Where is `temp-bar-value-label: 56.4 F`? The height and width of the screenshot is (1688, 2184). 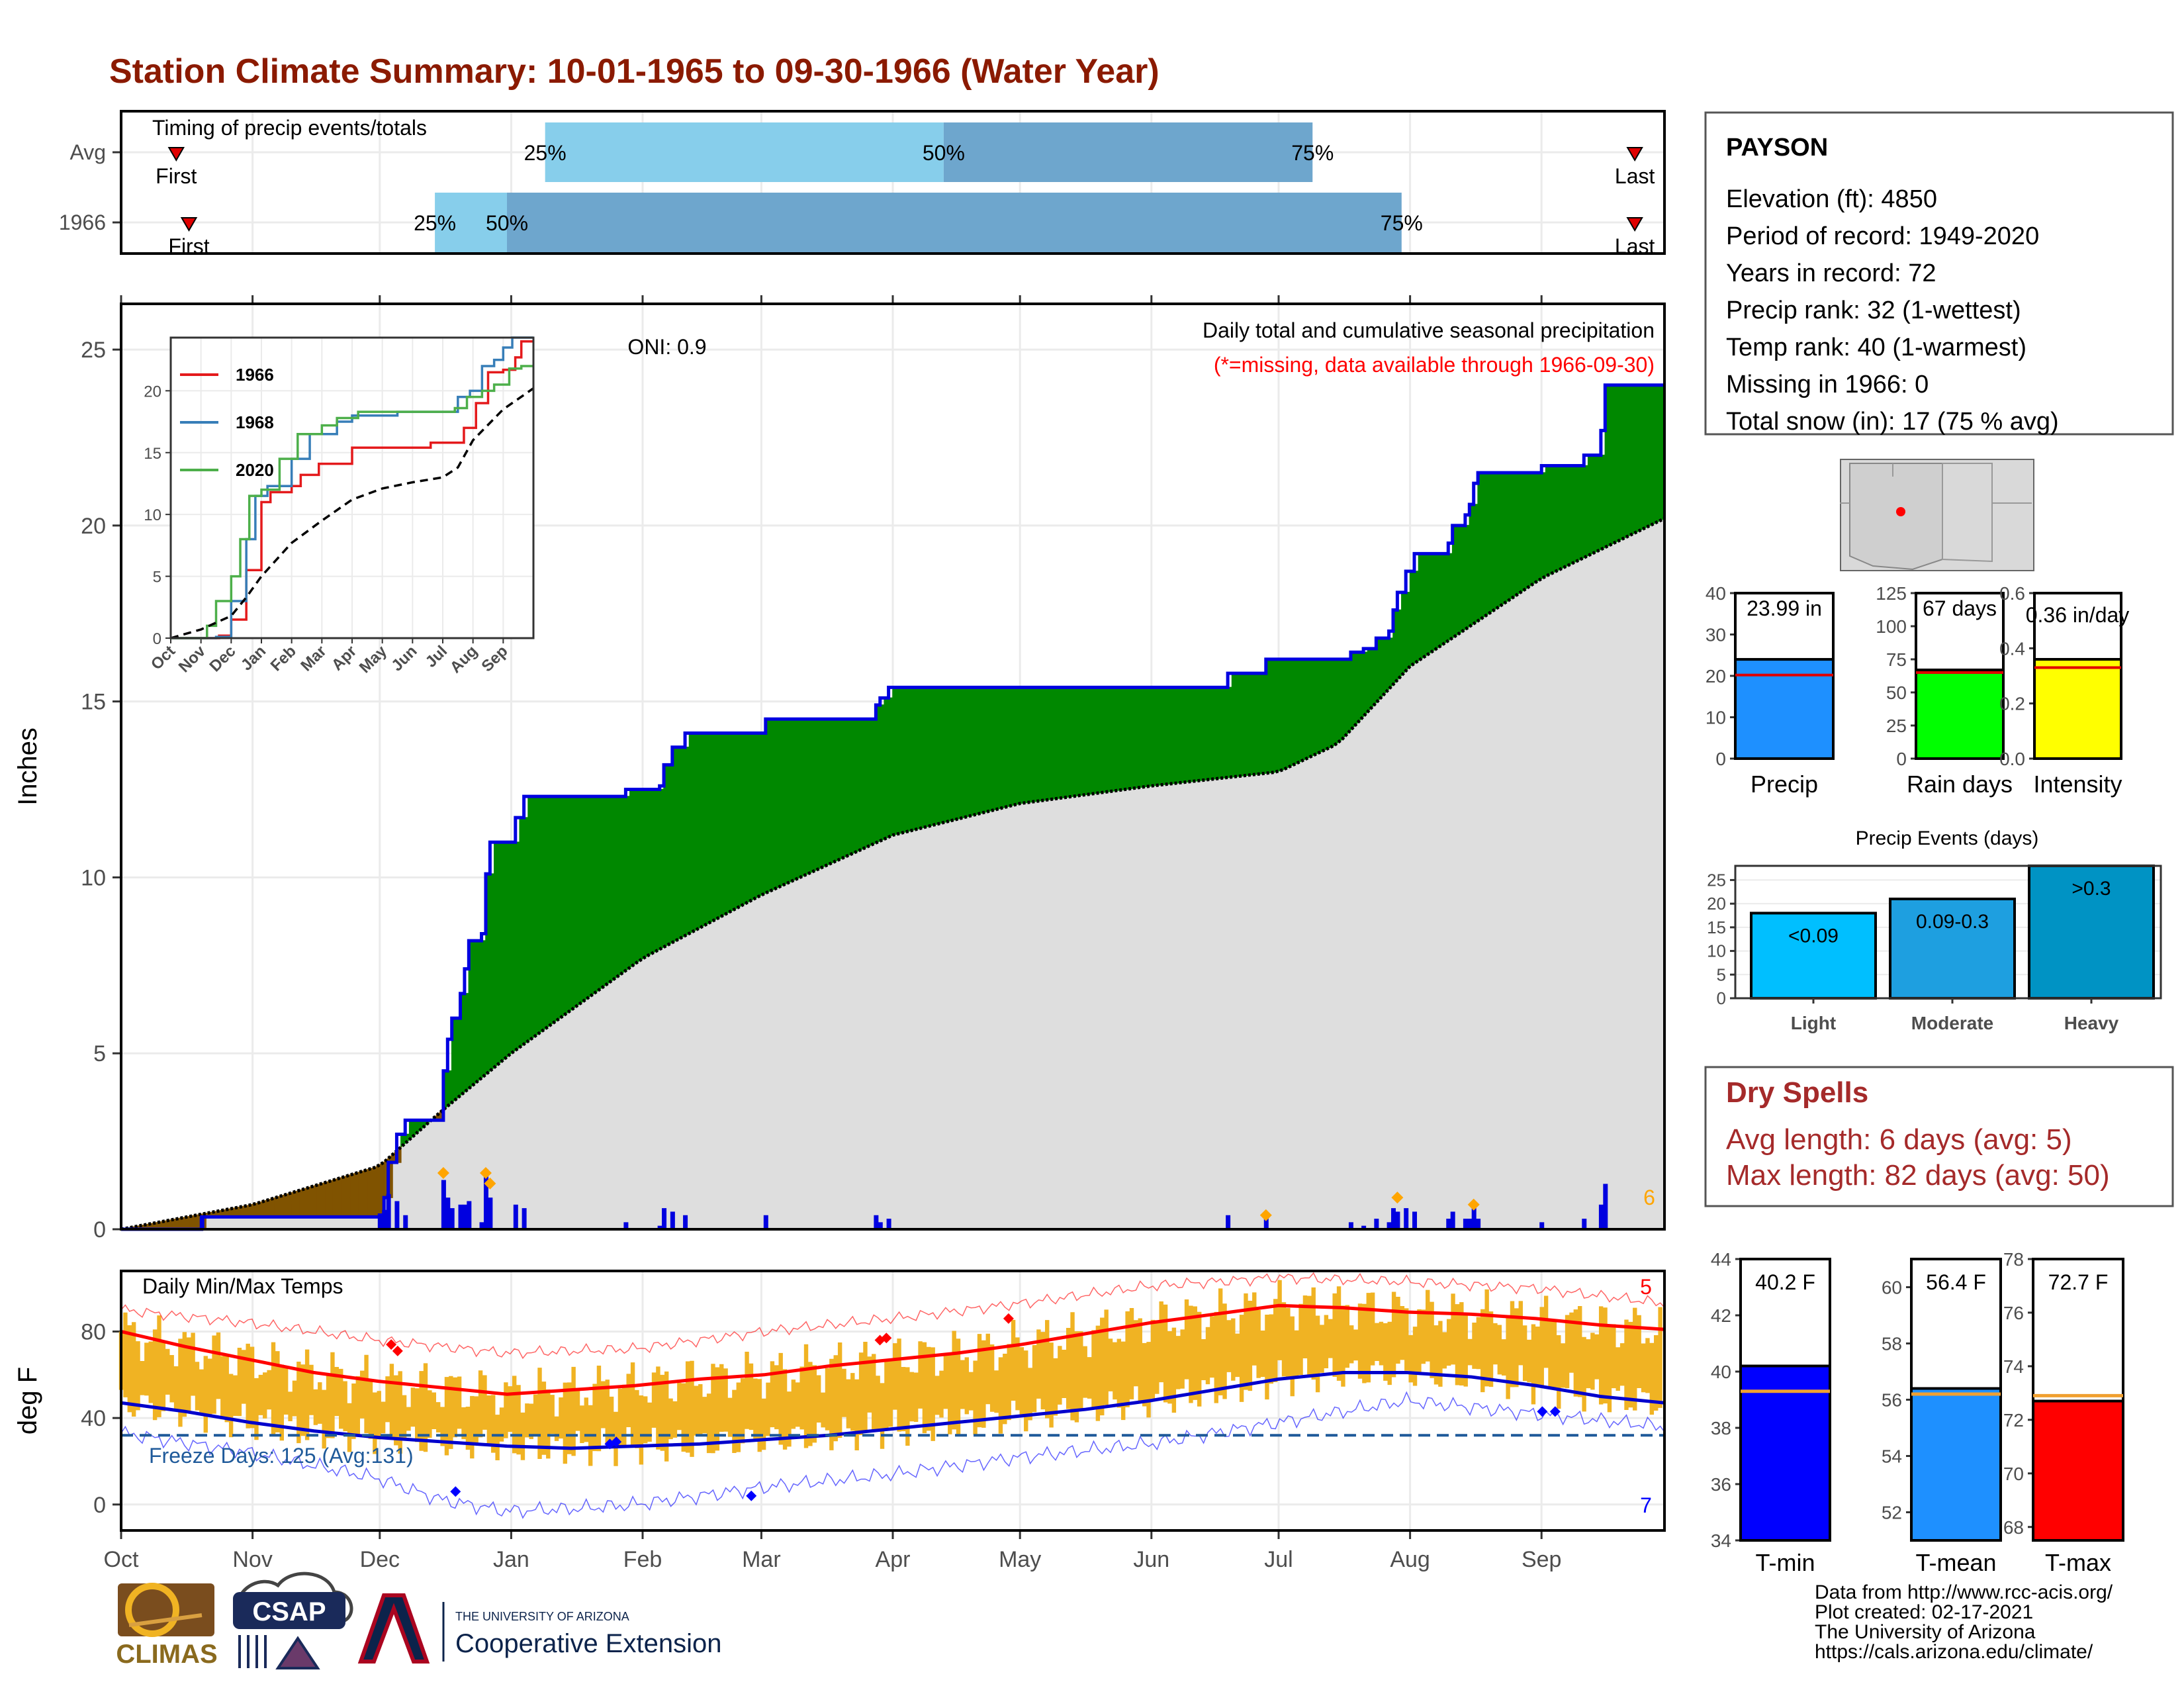
temp-bar-value-label: 56.4 F is located at coordinates (1956, 1282).